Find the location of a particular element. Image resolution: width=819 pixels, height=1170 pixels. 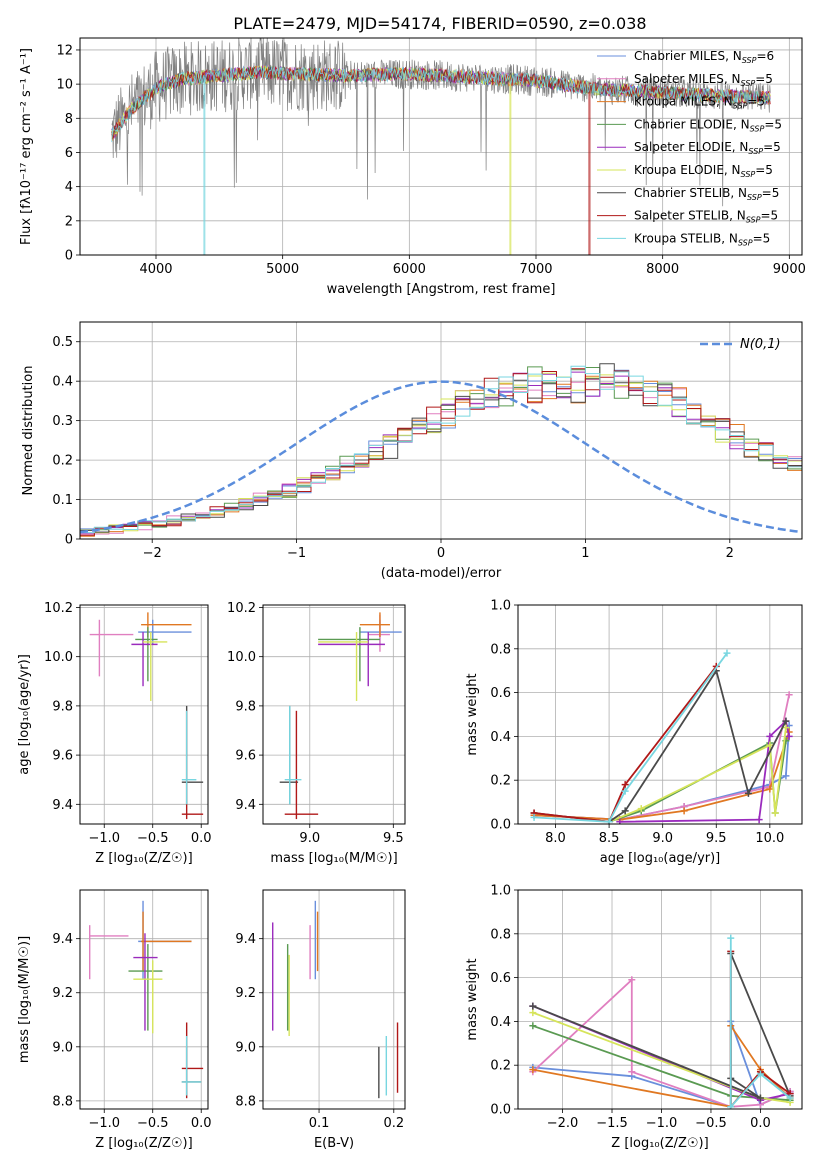

legend-label: Chabrier ELODIE, NSSP=5 is located at coordinates (708, 125).